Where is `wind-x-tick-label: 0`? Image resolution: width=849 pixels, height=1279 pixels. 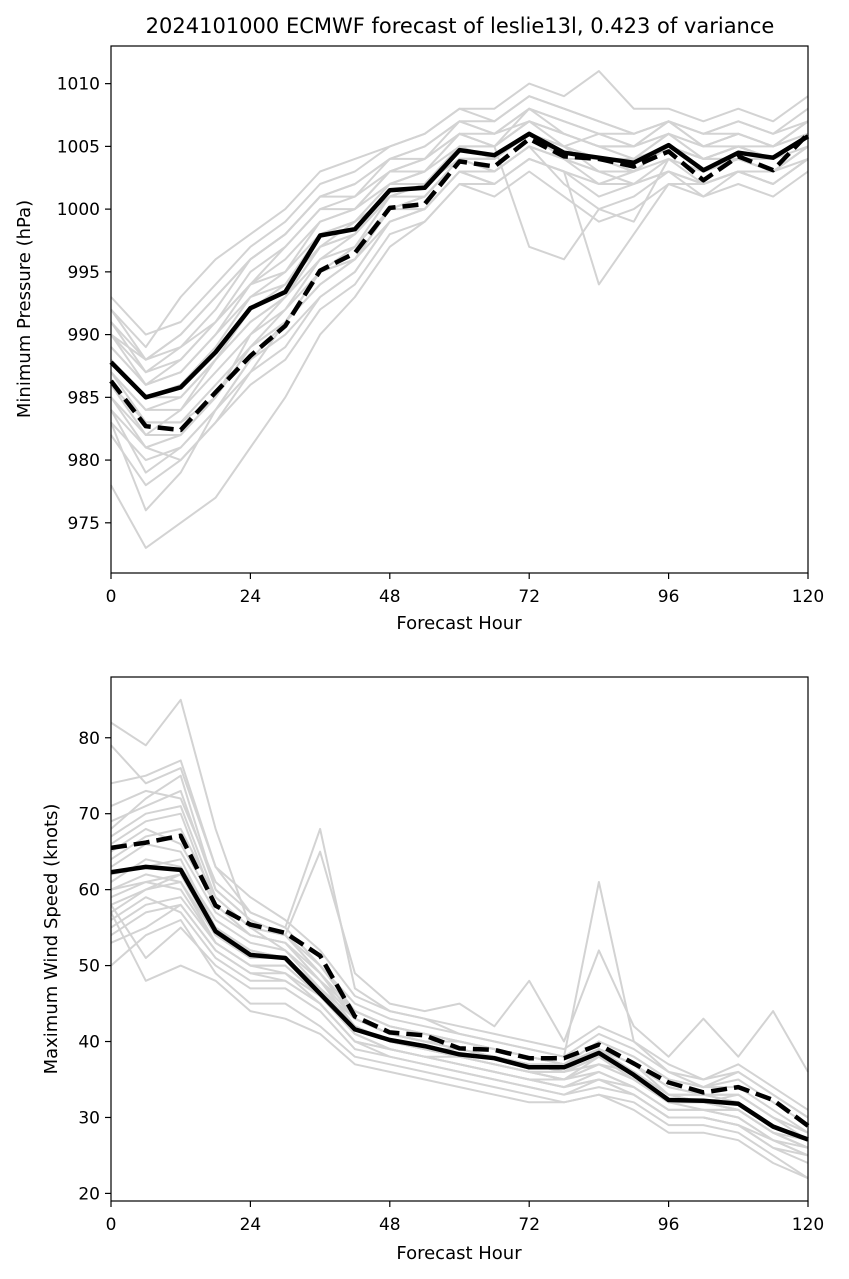 wind-x-tick-label: 0 is located at coordinates (111, 1225).